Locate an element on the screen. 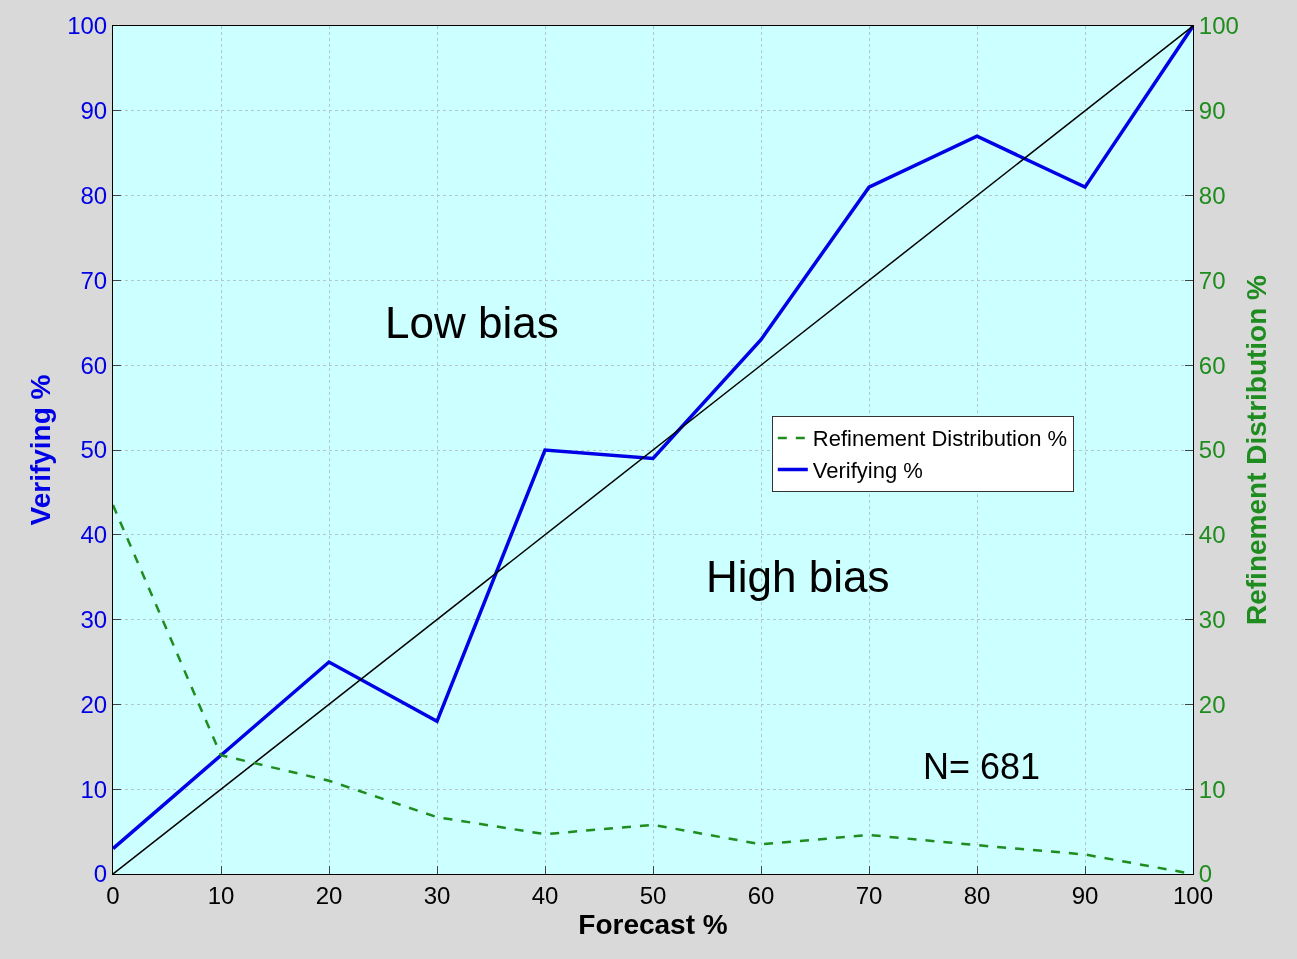 This screenshot has width=1297, height=959. y-tick-label: 10 is located at coordinates (94, 789).